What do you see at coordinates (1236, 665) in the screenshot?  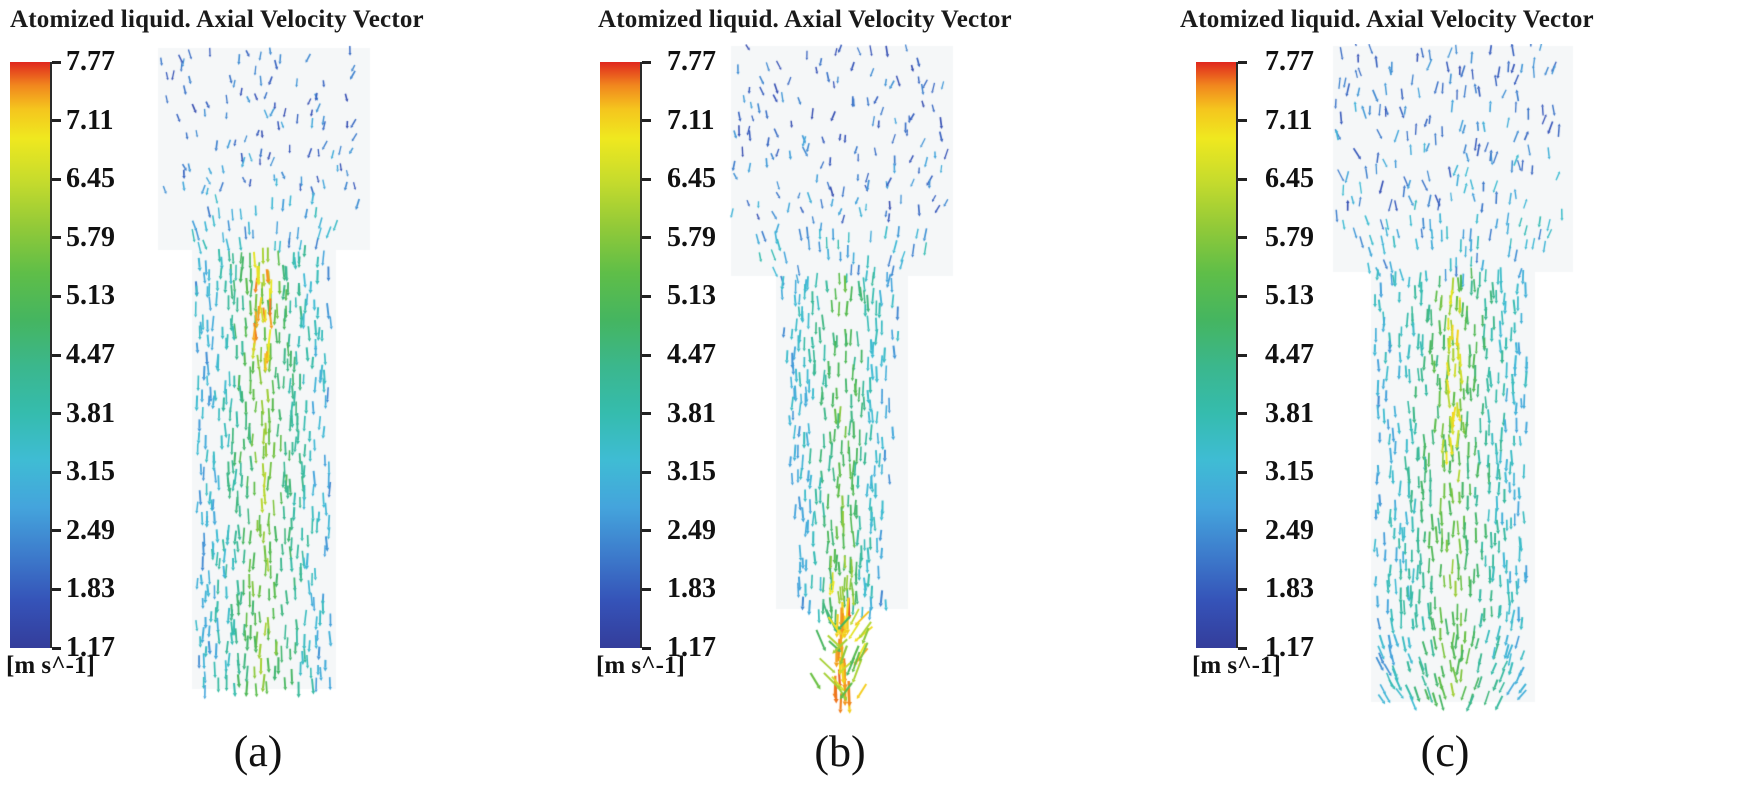 I see `panel-c-units: [m s^-1]` at bounding box center [1236, 665].